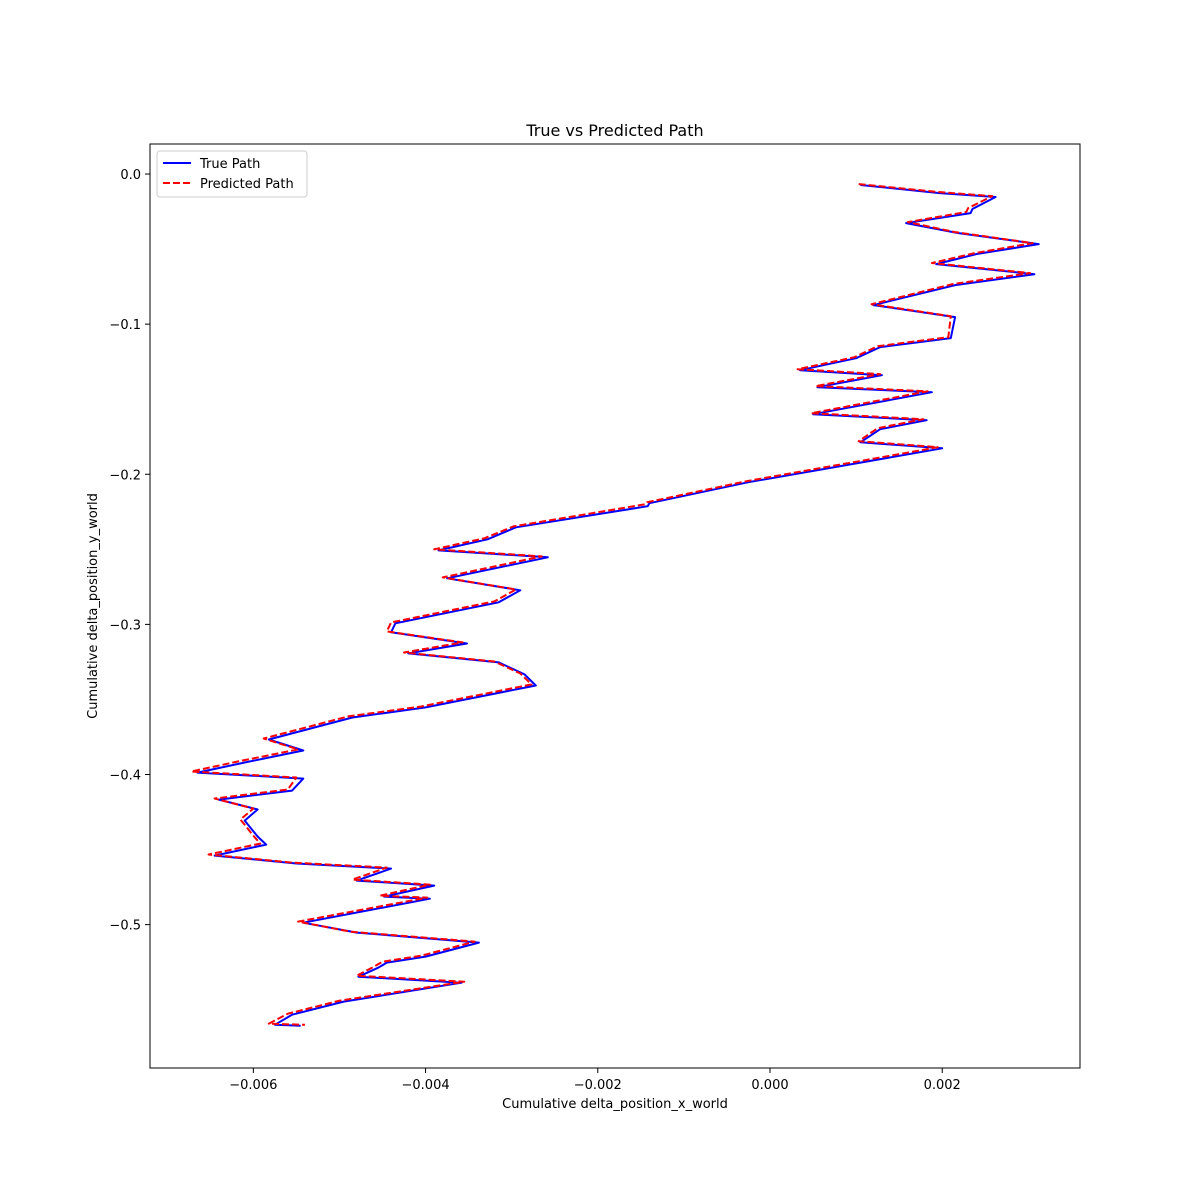 The image size is (1200, 1200). Describe the element at coordinates (426, 1085) in the screenshot. I see `x-tick-label: −0.004` at that location.